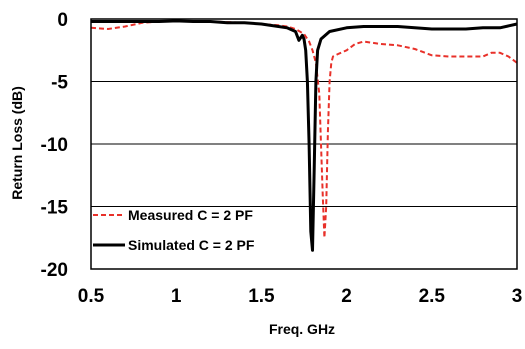  I want to click on x-tick-label: 0.5, so click(91, 296).